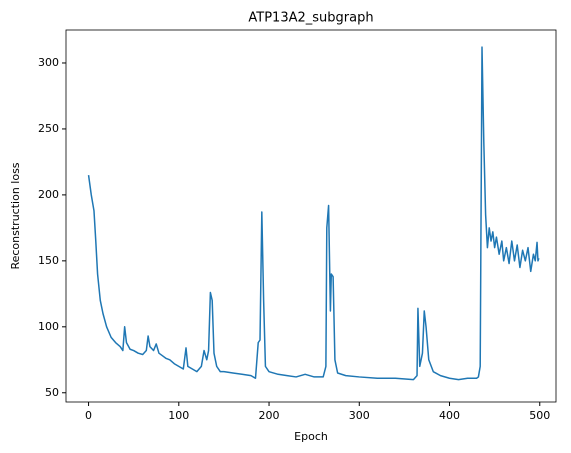 The image size is (571, 453). I want to click on x-tick-label: 500, so click(539, 415).